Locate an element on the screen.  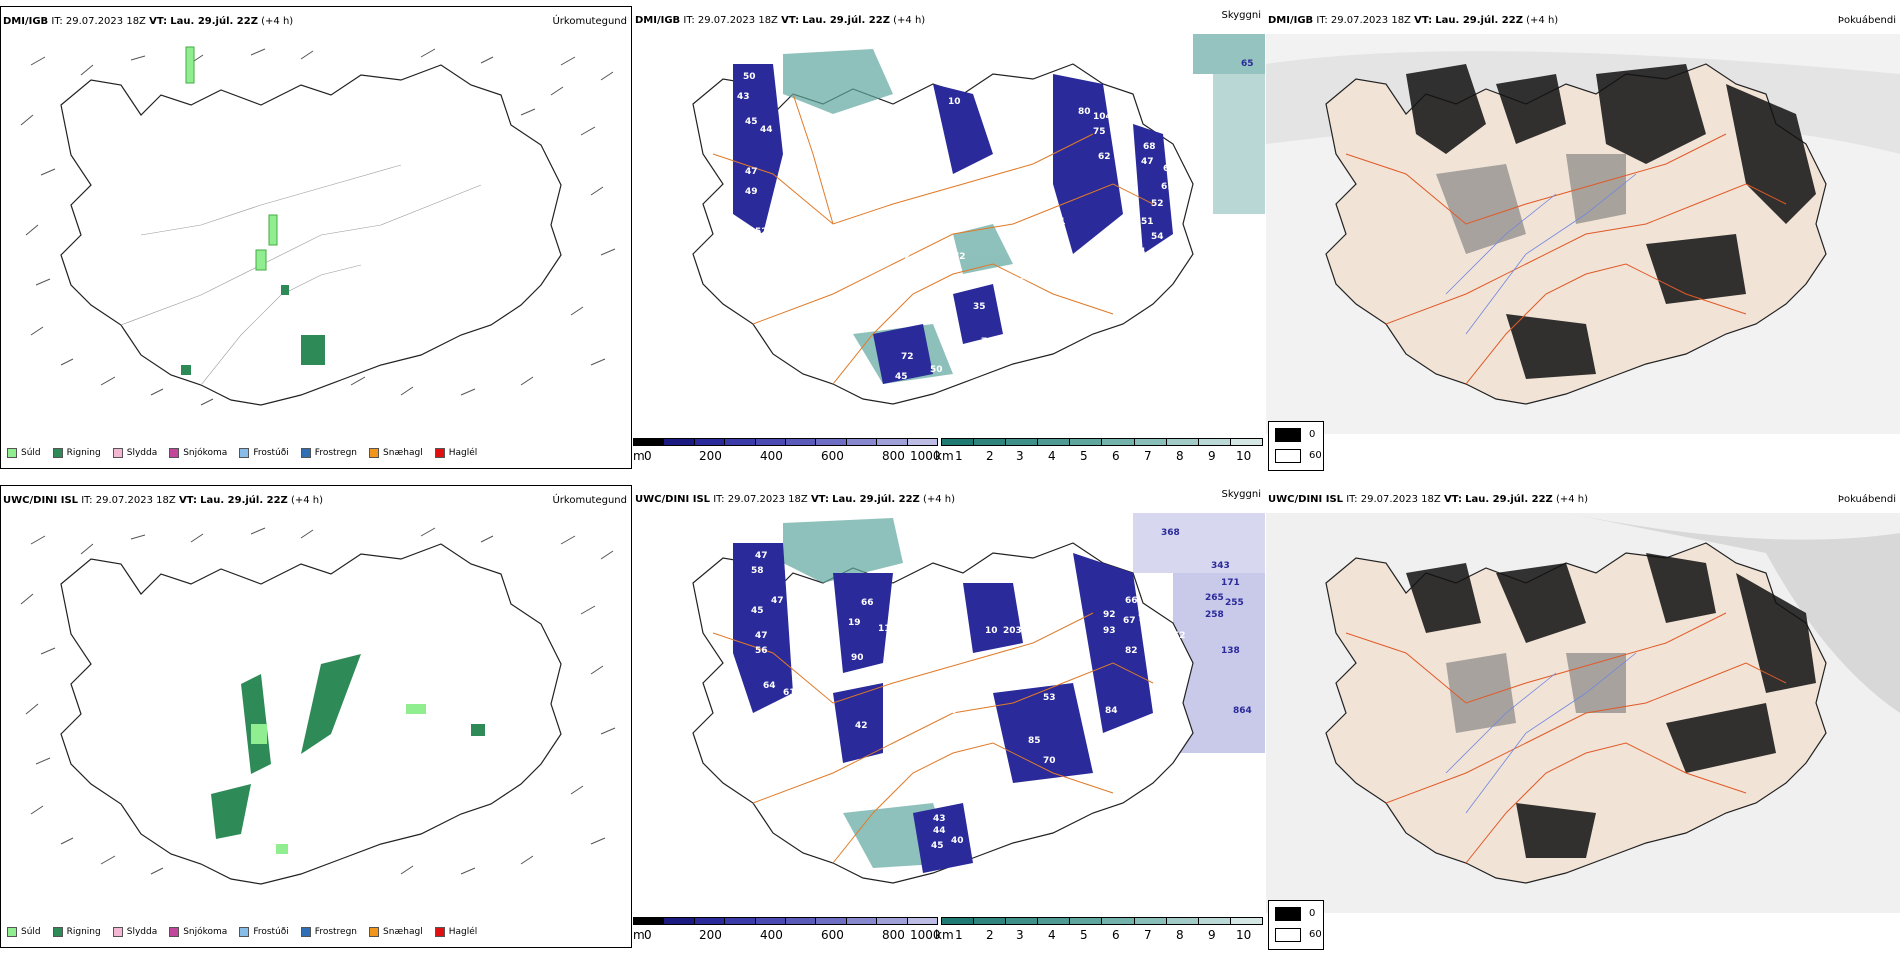
cloud-base-tick: 800 is located at coordinates (893, 456).